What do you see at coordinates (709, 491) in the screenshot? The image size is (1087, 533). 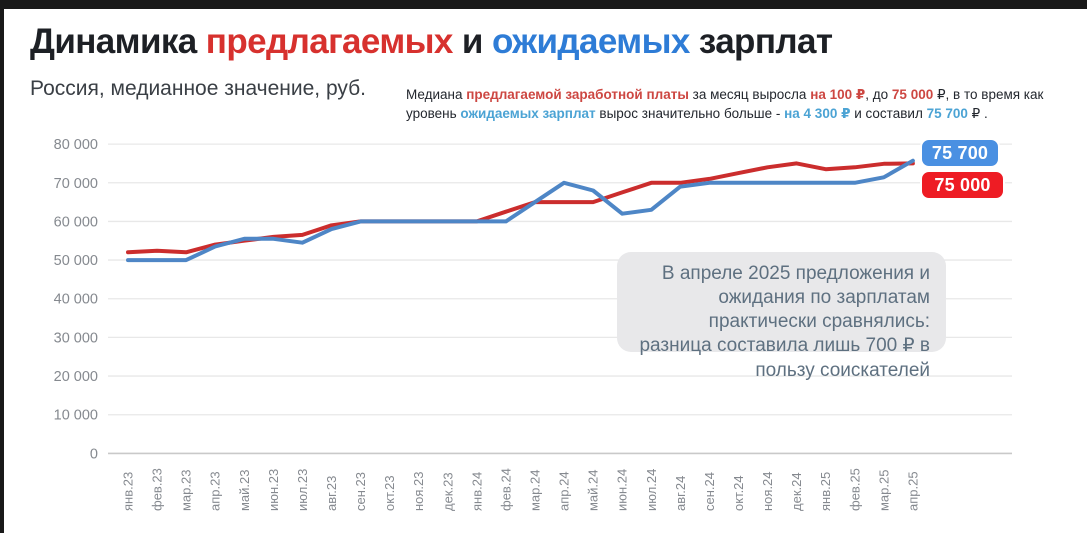 I see `svg-text: сен.24` at bounding box center [709, 491].